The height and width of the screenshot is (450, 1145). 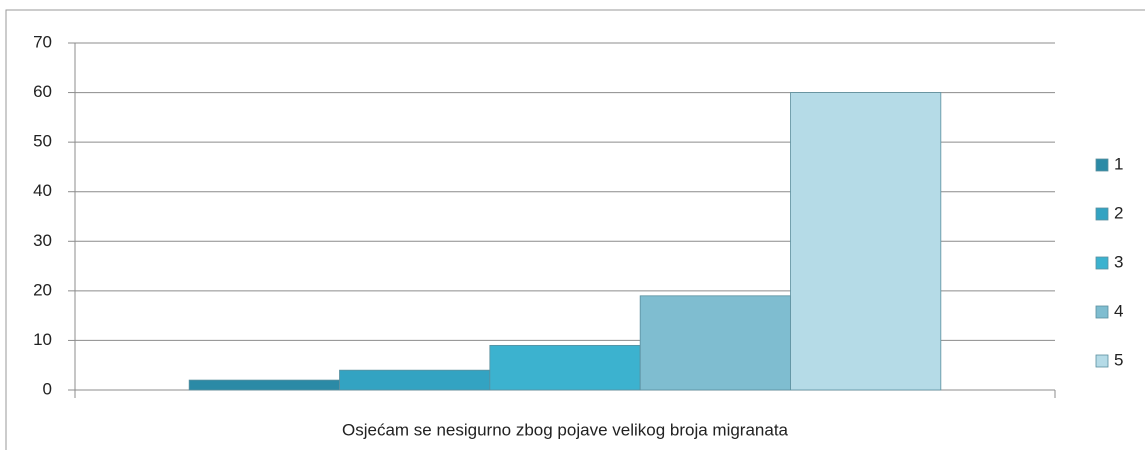 I want to click on y-tick-label: 10, so click(x=42, y=339).